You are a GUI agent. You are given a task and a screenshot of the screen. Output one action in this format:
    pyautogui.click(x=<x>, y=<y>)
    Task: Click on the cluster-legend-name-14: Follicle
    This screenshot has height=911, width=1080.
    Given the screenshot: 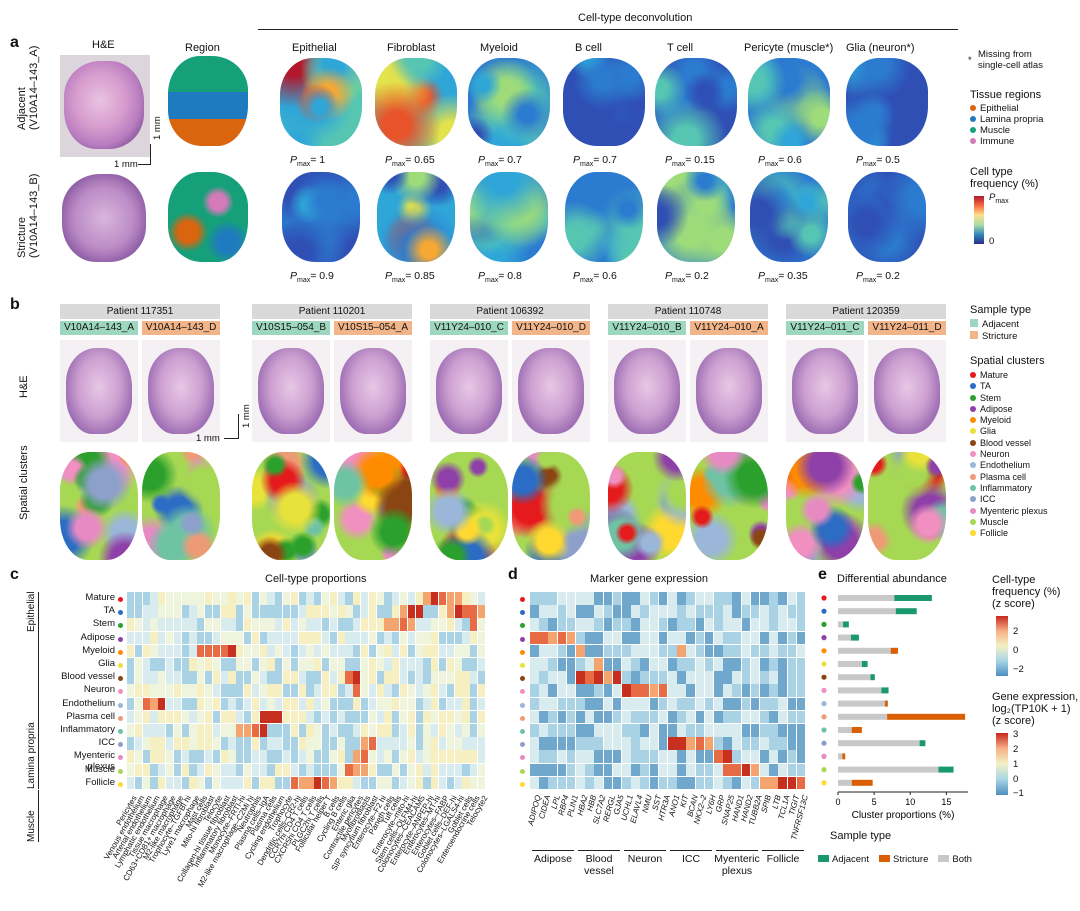 What is the action you would take?
    pyautogui.click(x=994, y=533)
    